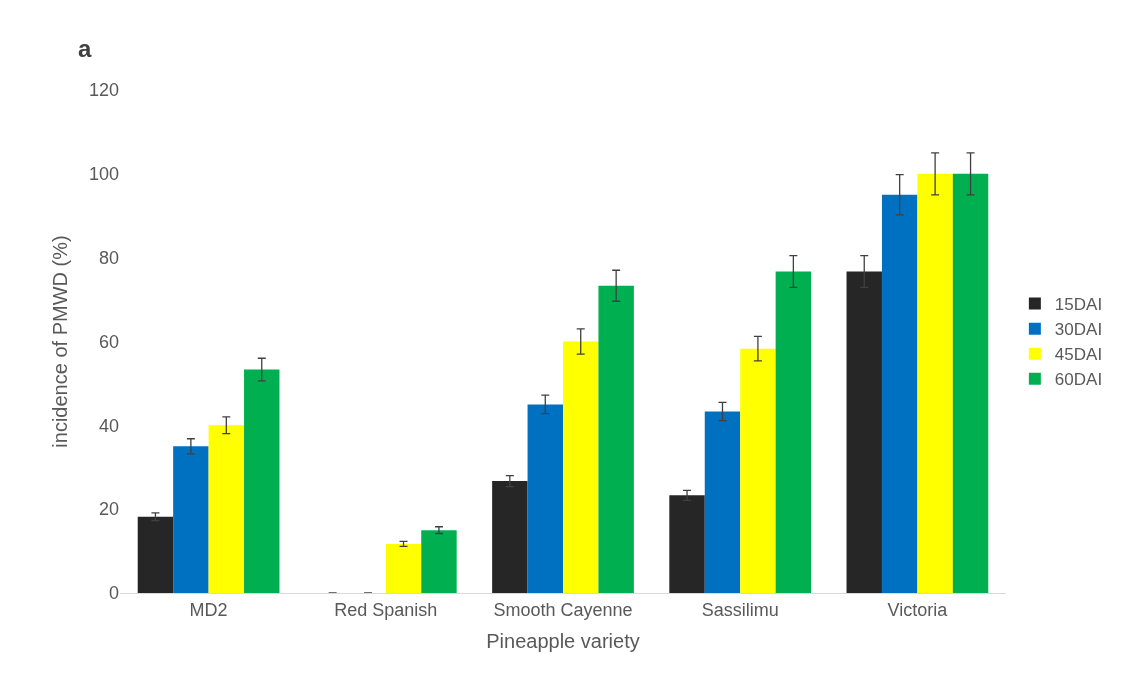 The width and height of the screenshot is (1146, 673). I want to click on x-tick-label: Sassilimu, so click(740, 609).